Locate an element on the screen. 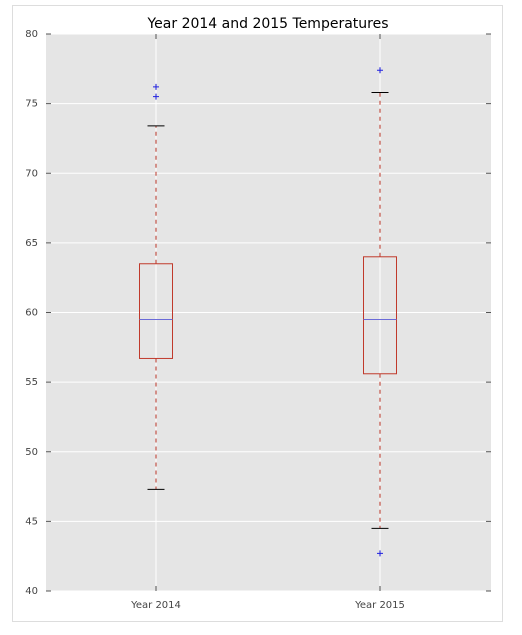 The width and height of the screenshot is (522, 635). y-tick-label: 65 is located at coordinates (31, 243).